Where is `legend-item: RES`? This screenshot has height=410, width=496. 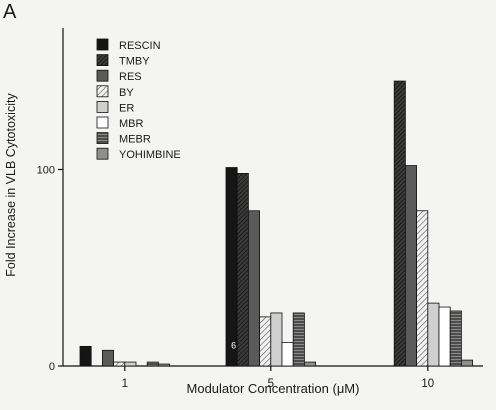 legend-item: RES is located at coordinates (119, 76).